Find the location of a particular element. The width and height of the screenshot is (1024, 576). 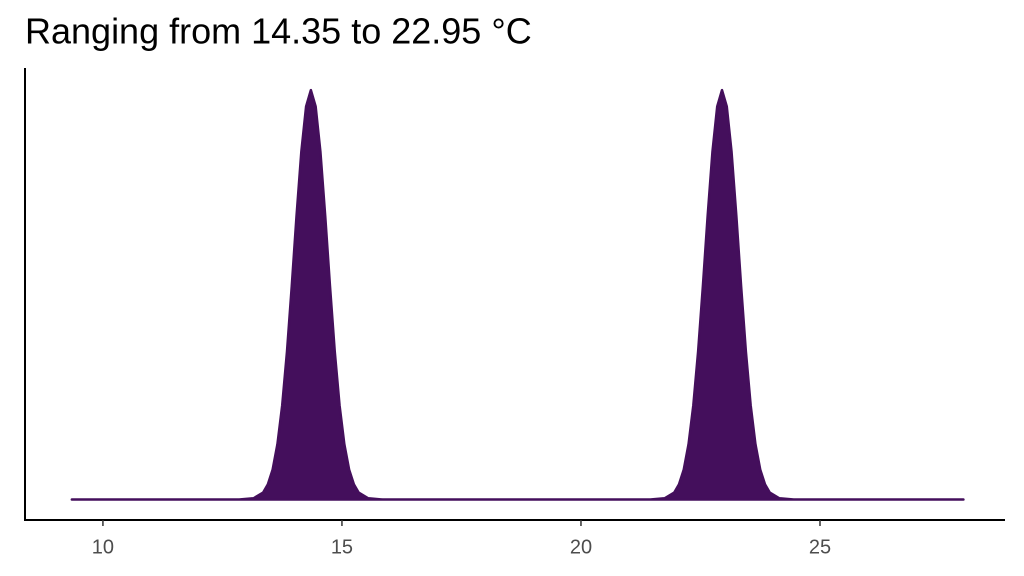

x-tick-label: 25 is located at coordinates (820, 547).